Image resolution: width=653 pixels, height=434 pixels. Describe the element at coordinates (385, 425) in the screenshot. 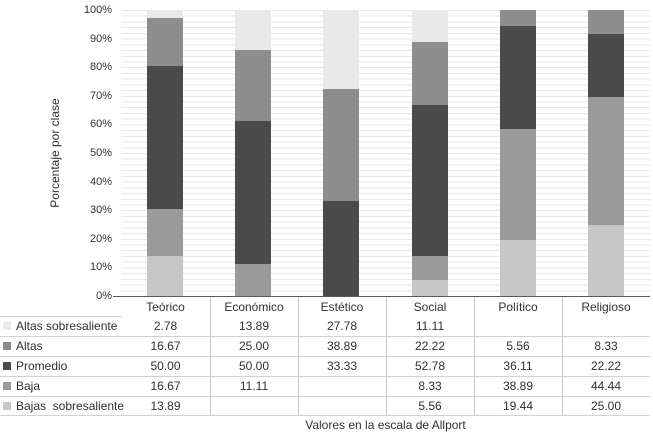

I see `x-axis-title: Valores en la escala de Allport` at that location.